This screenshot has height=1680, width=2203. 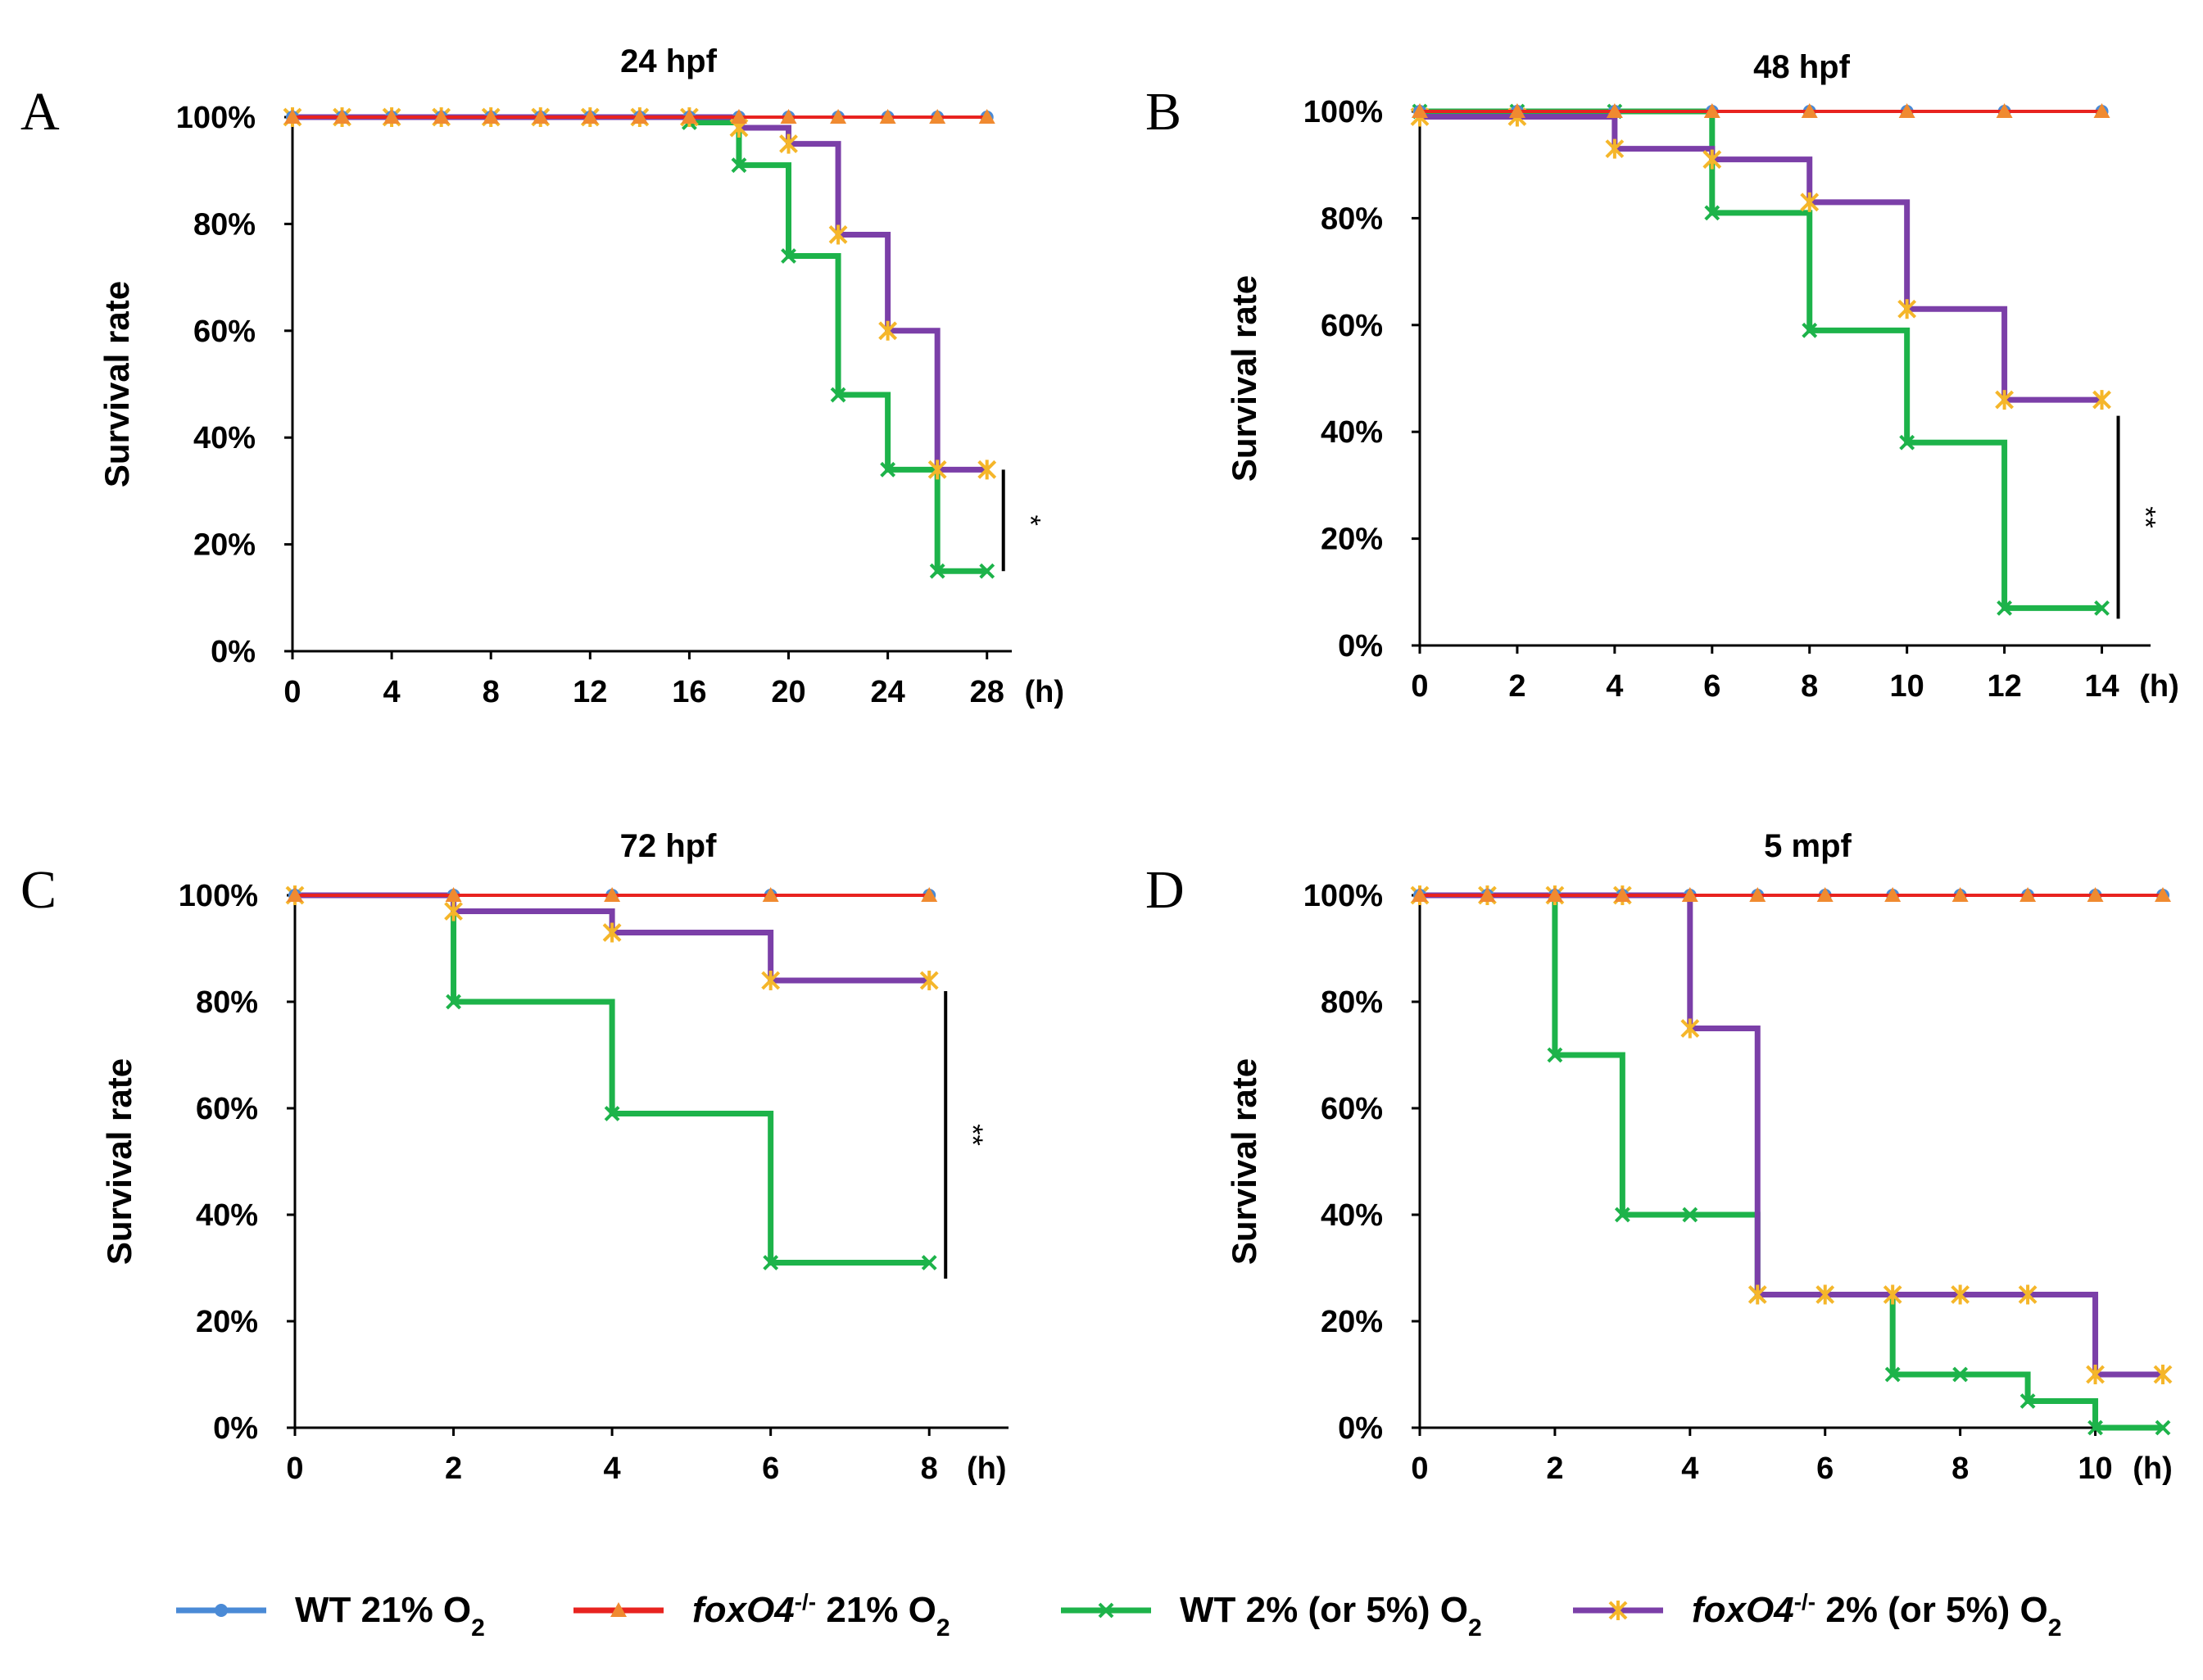 I want to click on chart-title: 72 hpf, so click(x=668, y=846).